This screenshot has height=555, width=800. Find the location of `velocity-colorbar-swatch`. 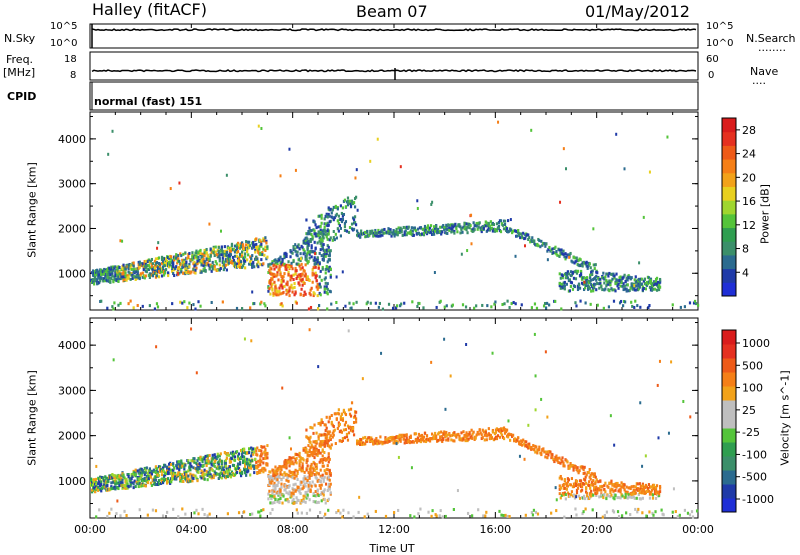

velocity-colorbar-swatch is located at coordinates (729, 421).